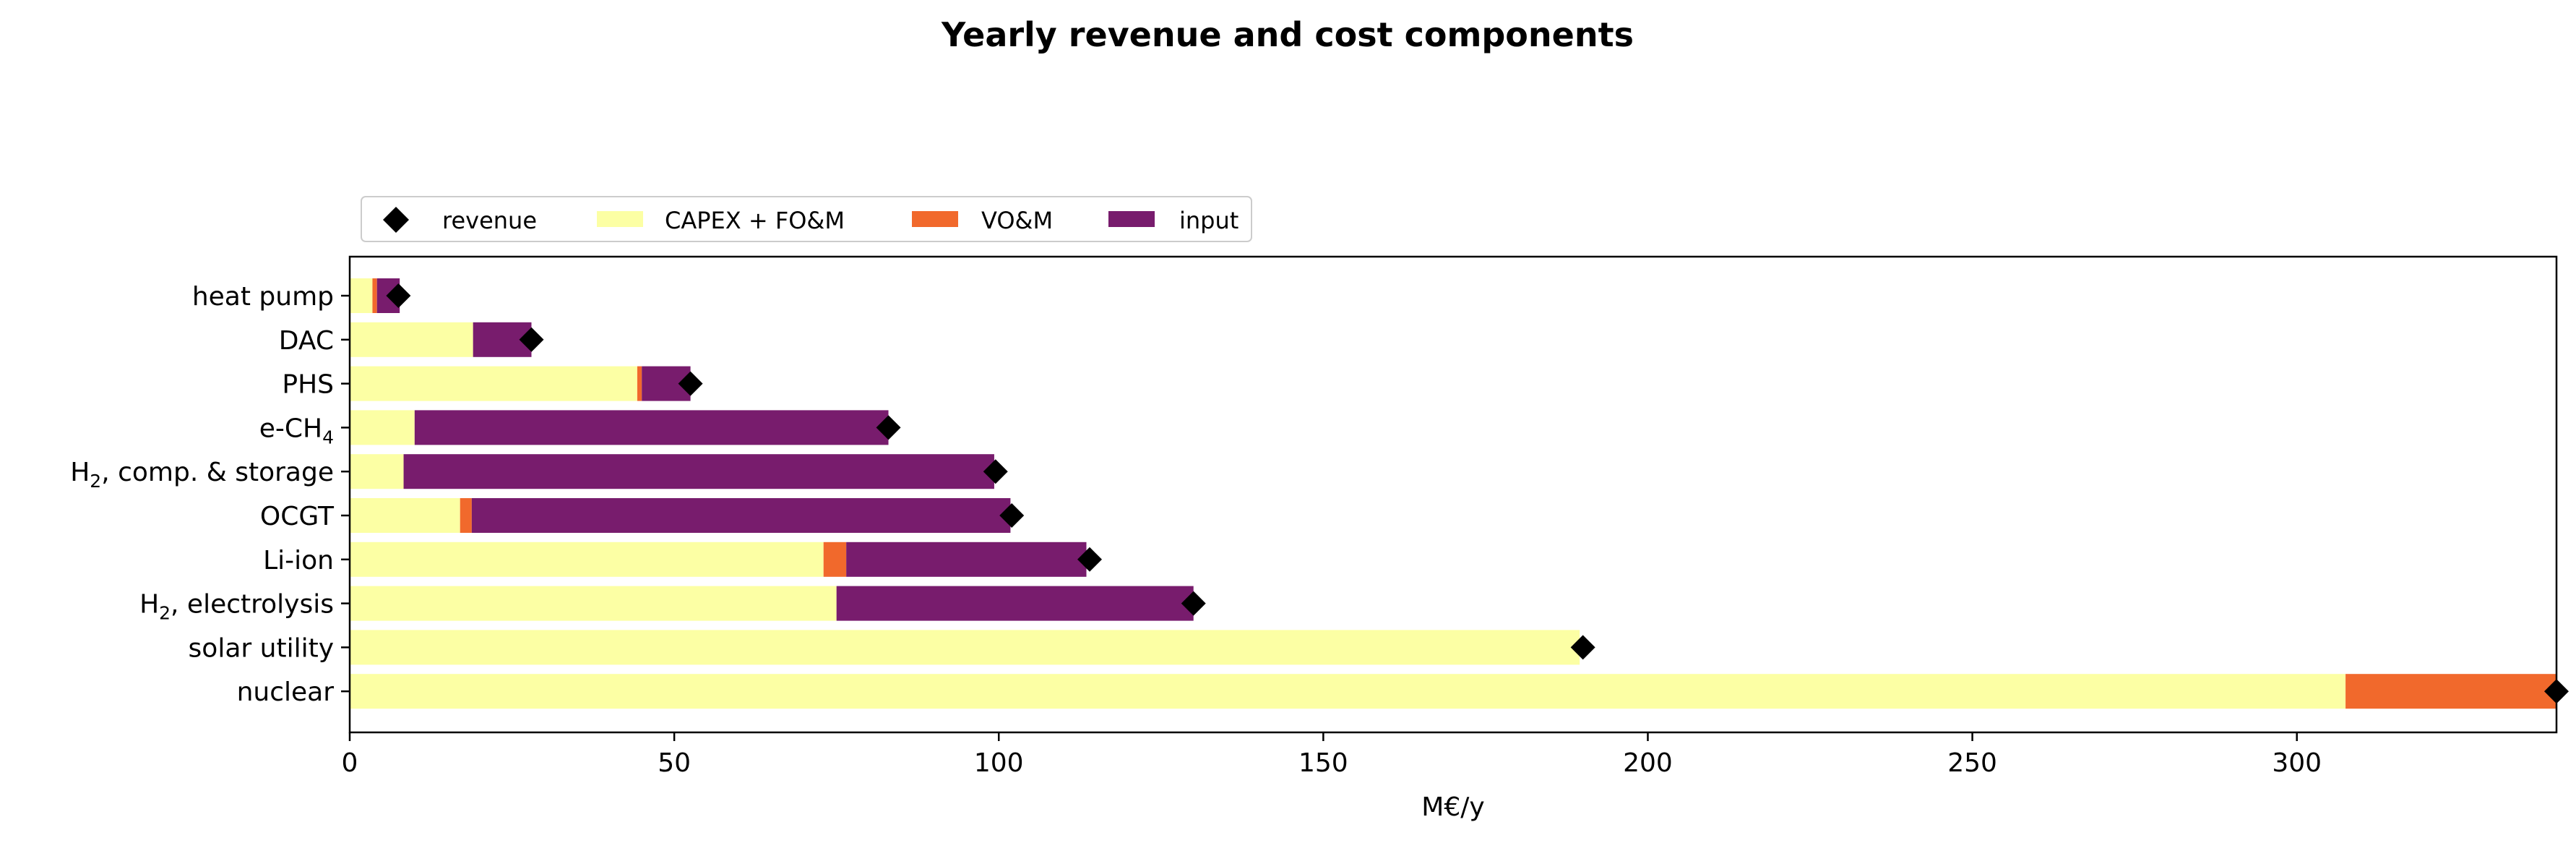 The height and width of the screenshot is (843, 2576). I want to click on revenue-marker-h2-electrolysis, so click(1193, 603).